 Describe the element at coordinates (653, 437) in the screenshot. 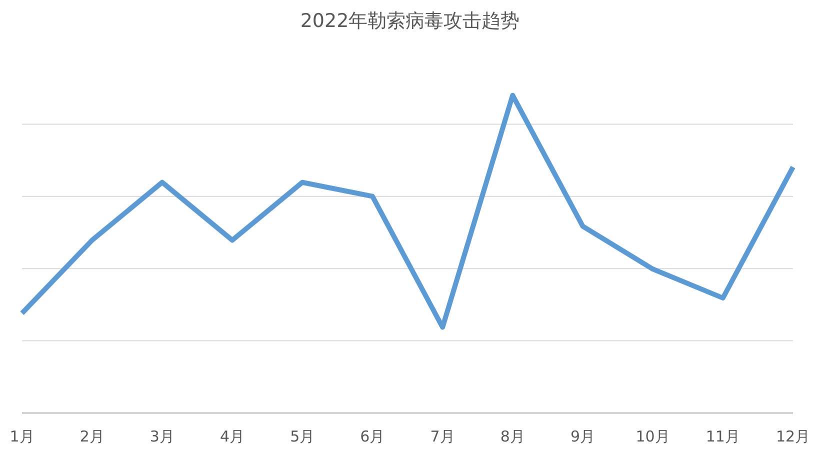

I see `x-tick-label: 10月` at that location.